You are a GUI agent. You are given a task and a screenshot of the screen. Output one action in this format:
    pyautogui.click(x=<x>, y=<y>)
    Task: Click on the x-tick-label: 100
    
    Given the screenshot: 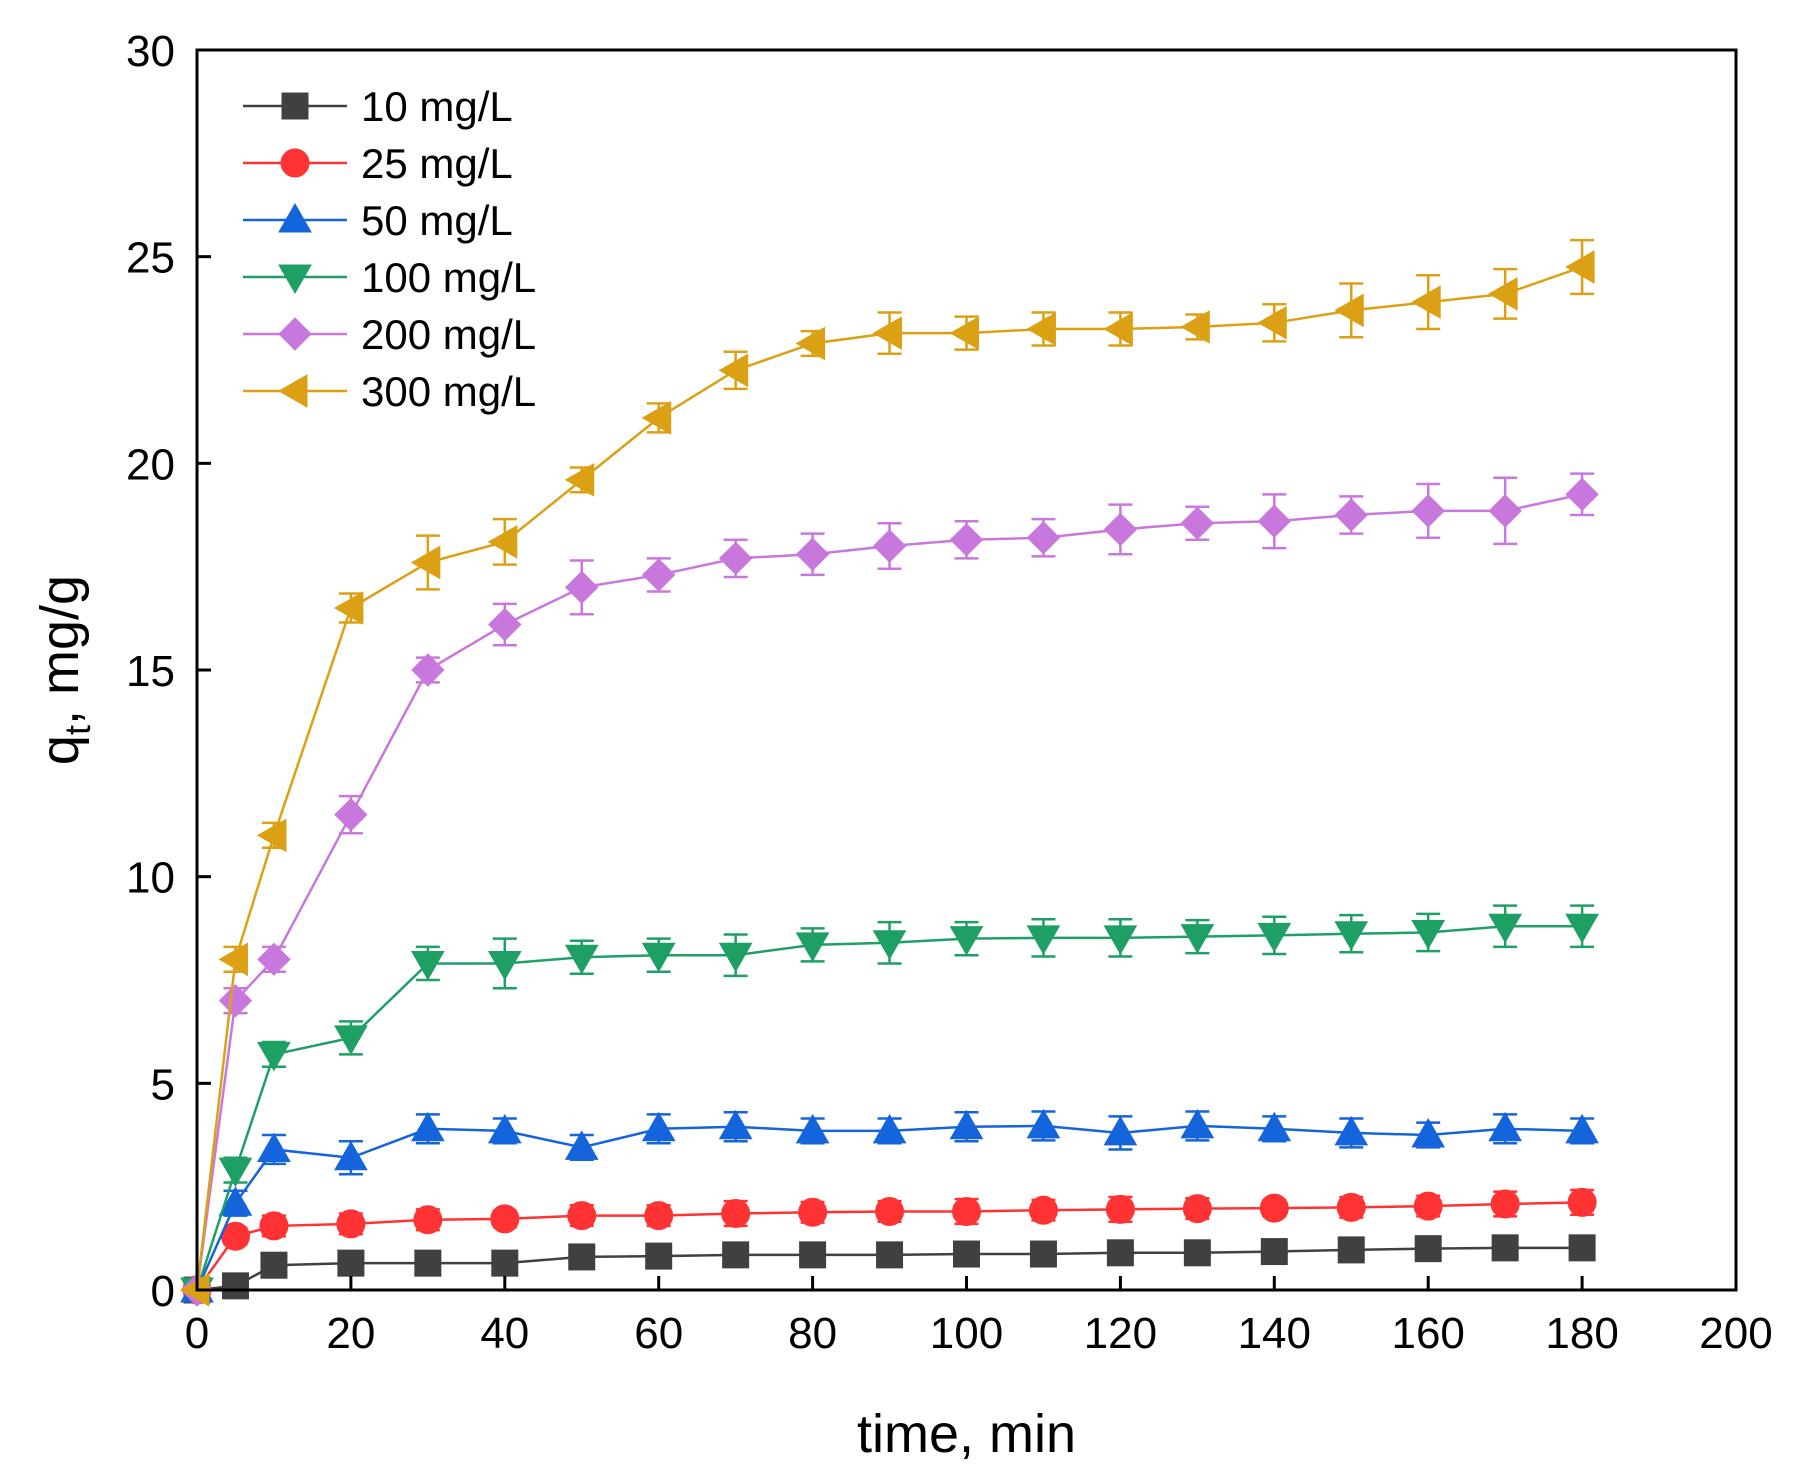 What is the action you would take?
    pyautogui.click(x=966, y=1333)
    